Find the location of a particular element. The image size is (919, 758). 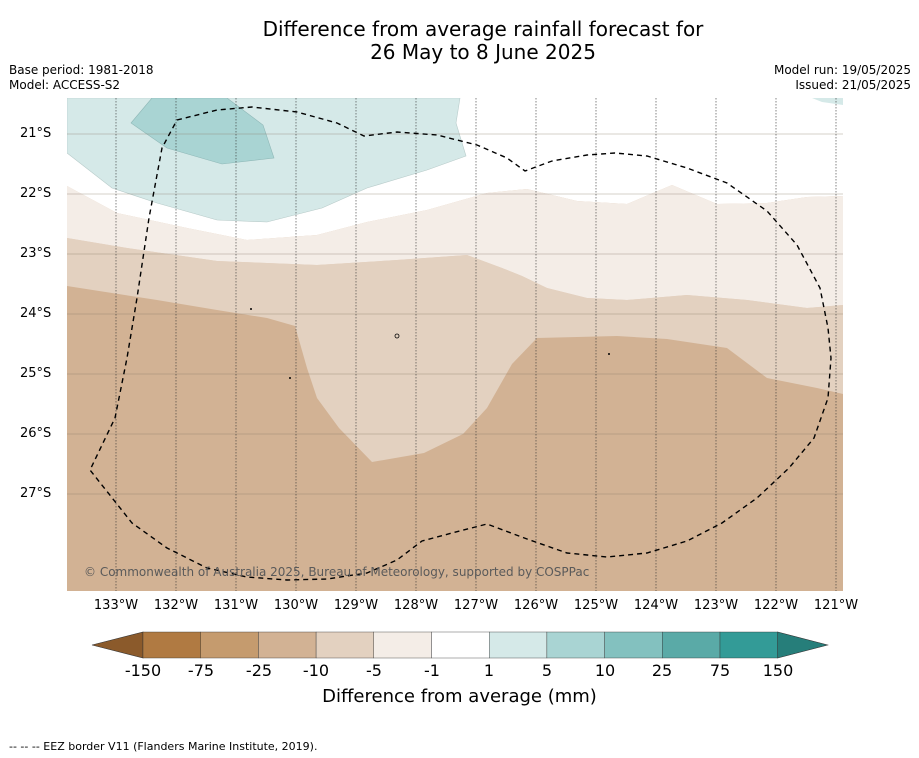

right-metadata: Model run: 19/05/2025 Issued: 21/05/2025 is located at coordinates (842, 78).